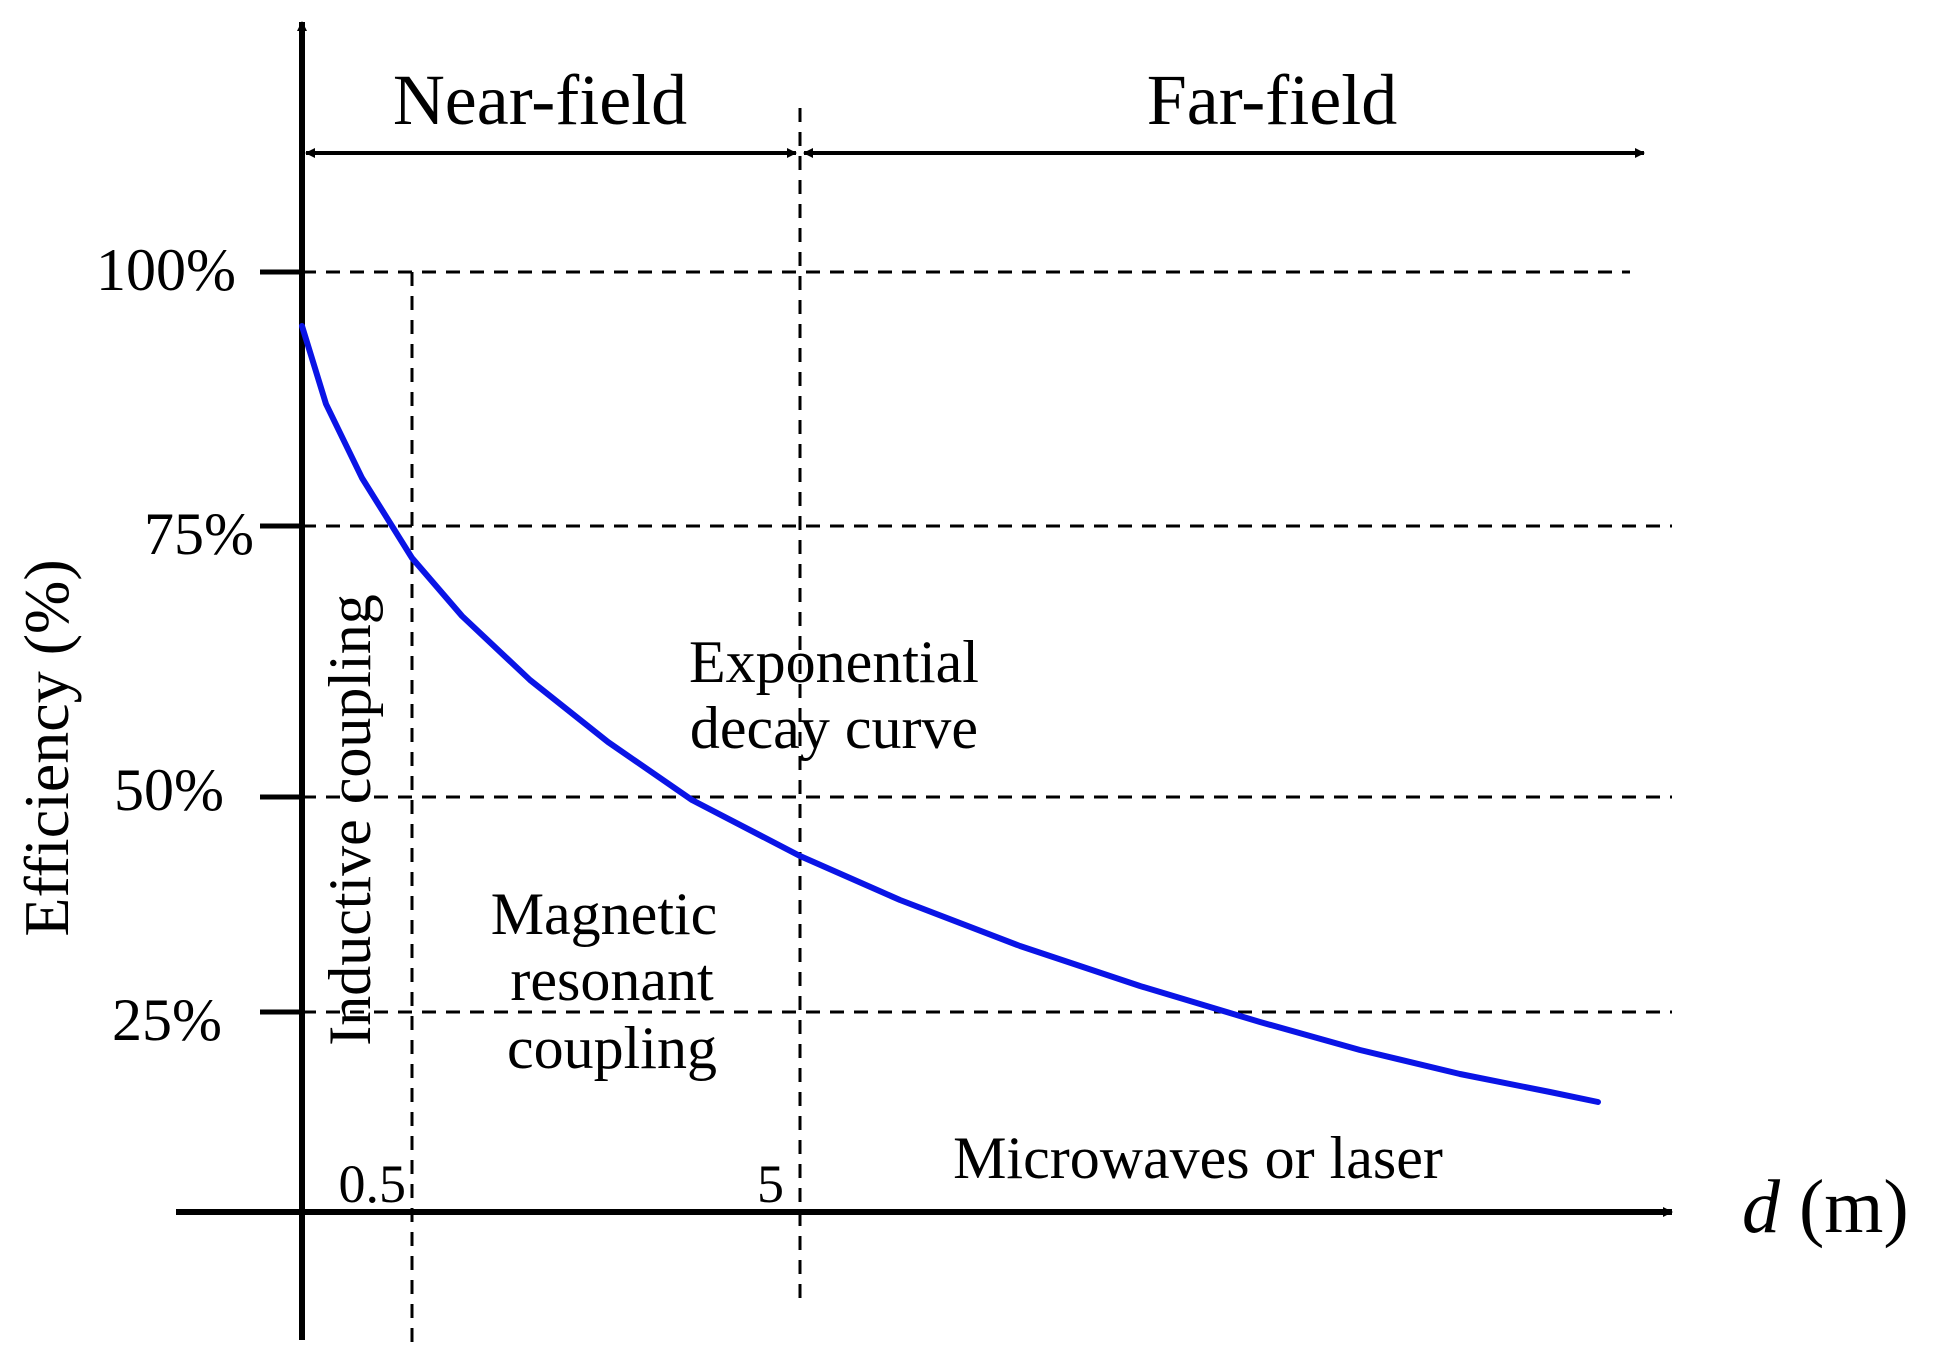  I want to click on curve-label-line1: Exponential, so click(834, 662).